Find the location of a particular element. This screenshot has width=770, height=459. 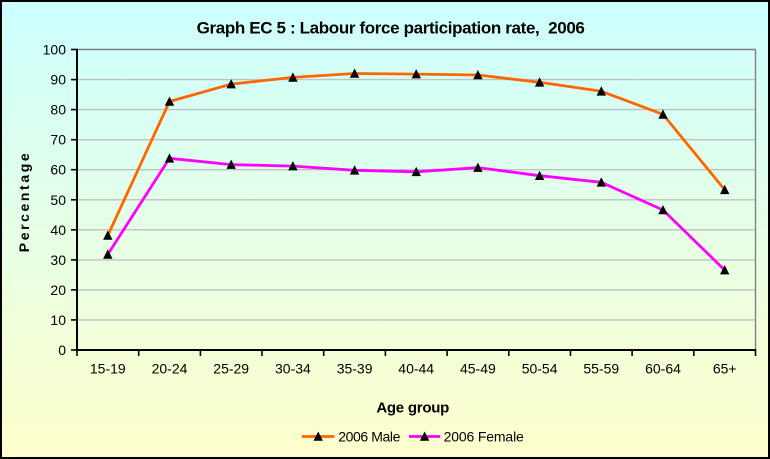

svg-text: 55-59 is located at coordinates (601, 369).